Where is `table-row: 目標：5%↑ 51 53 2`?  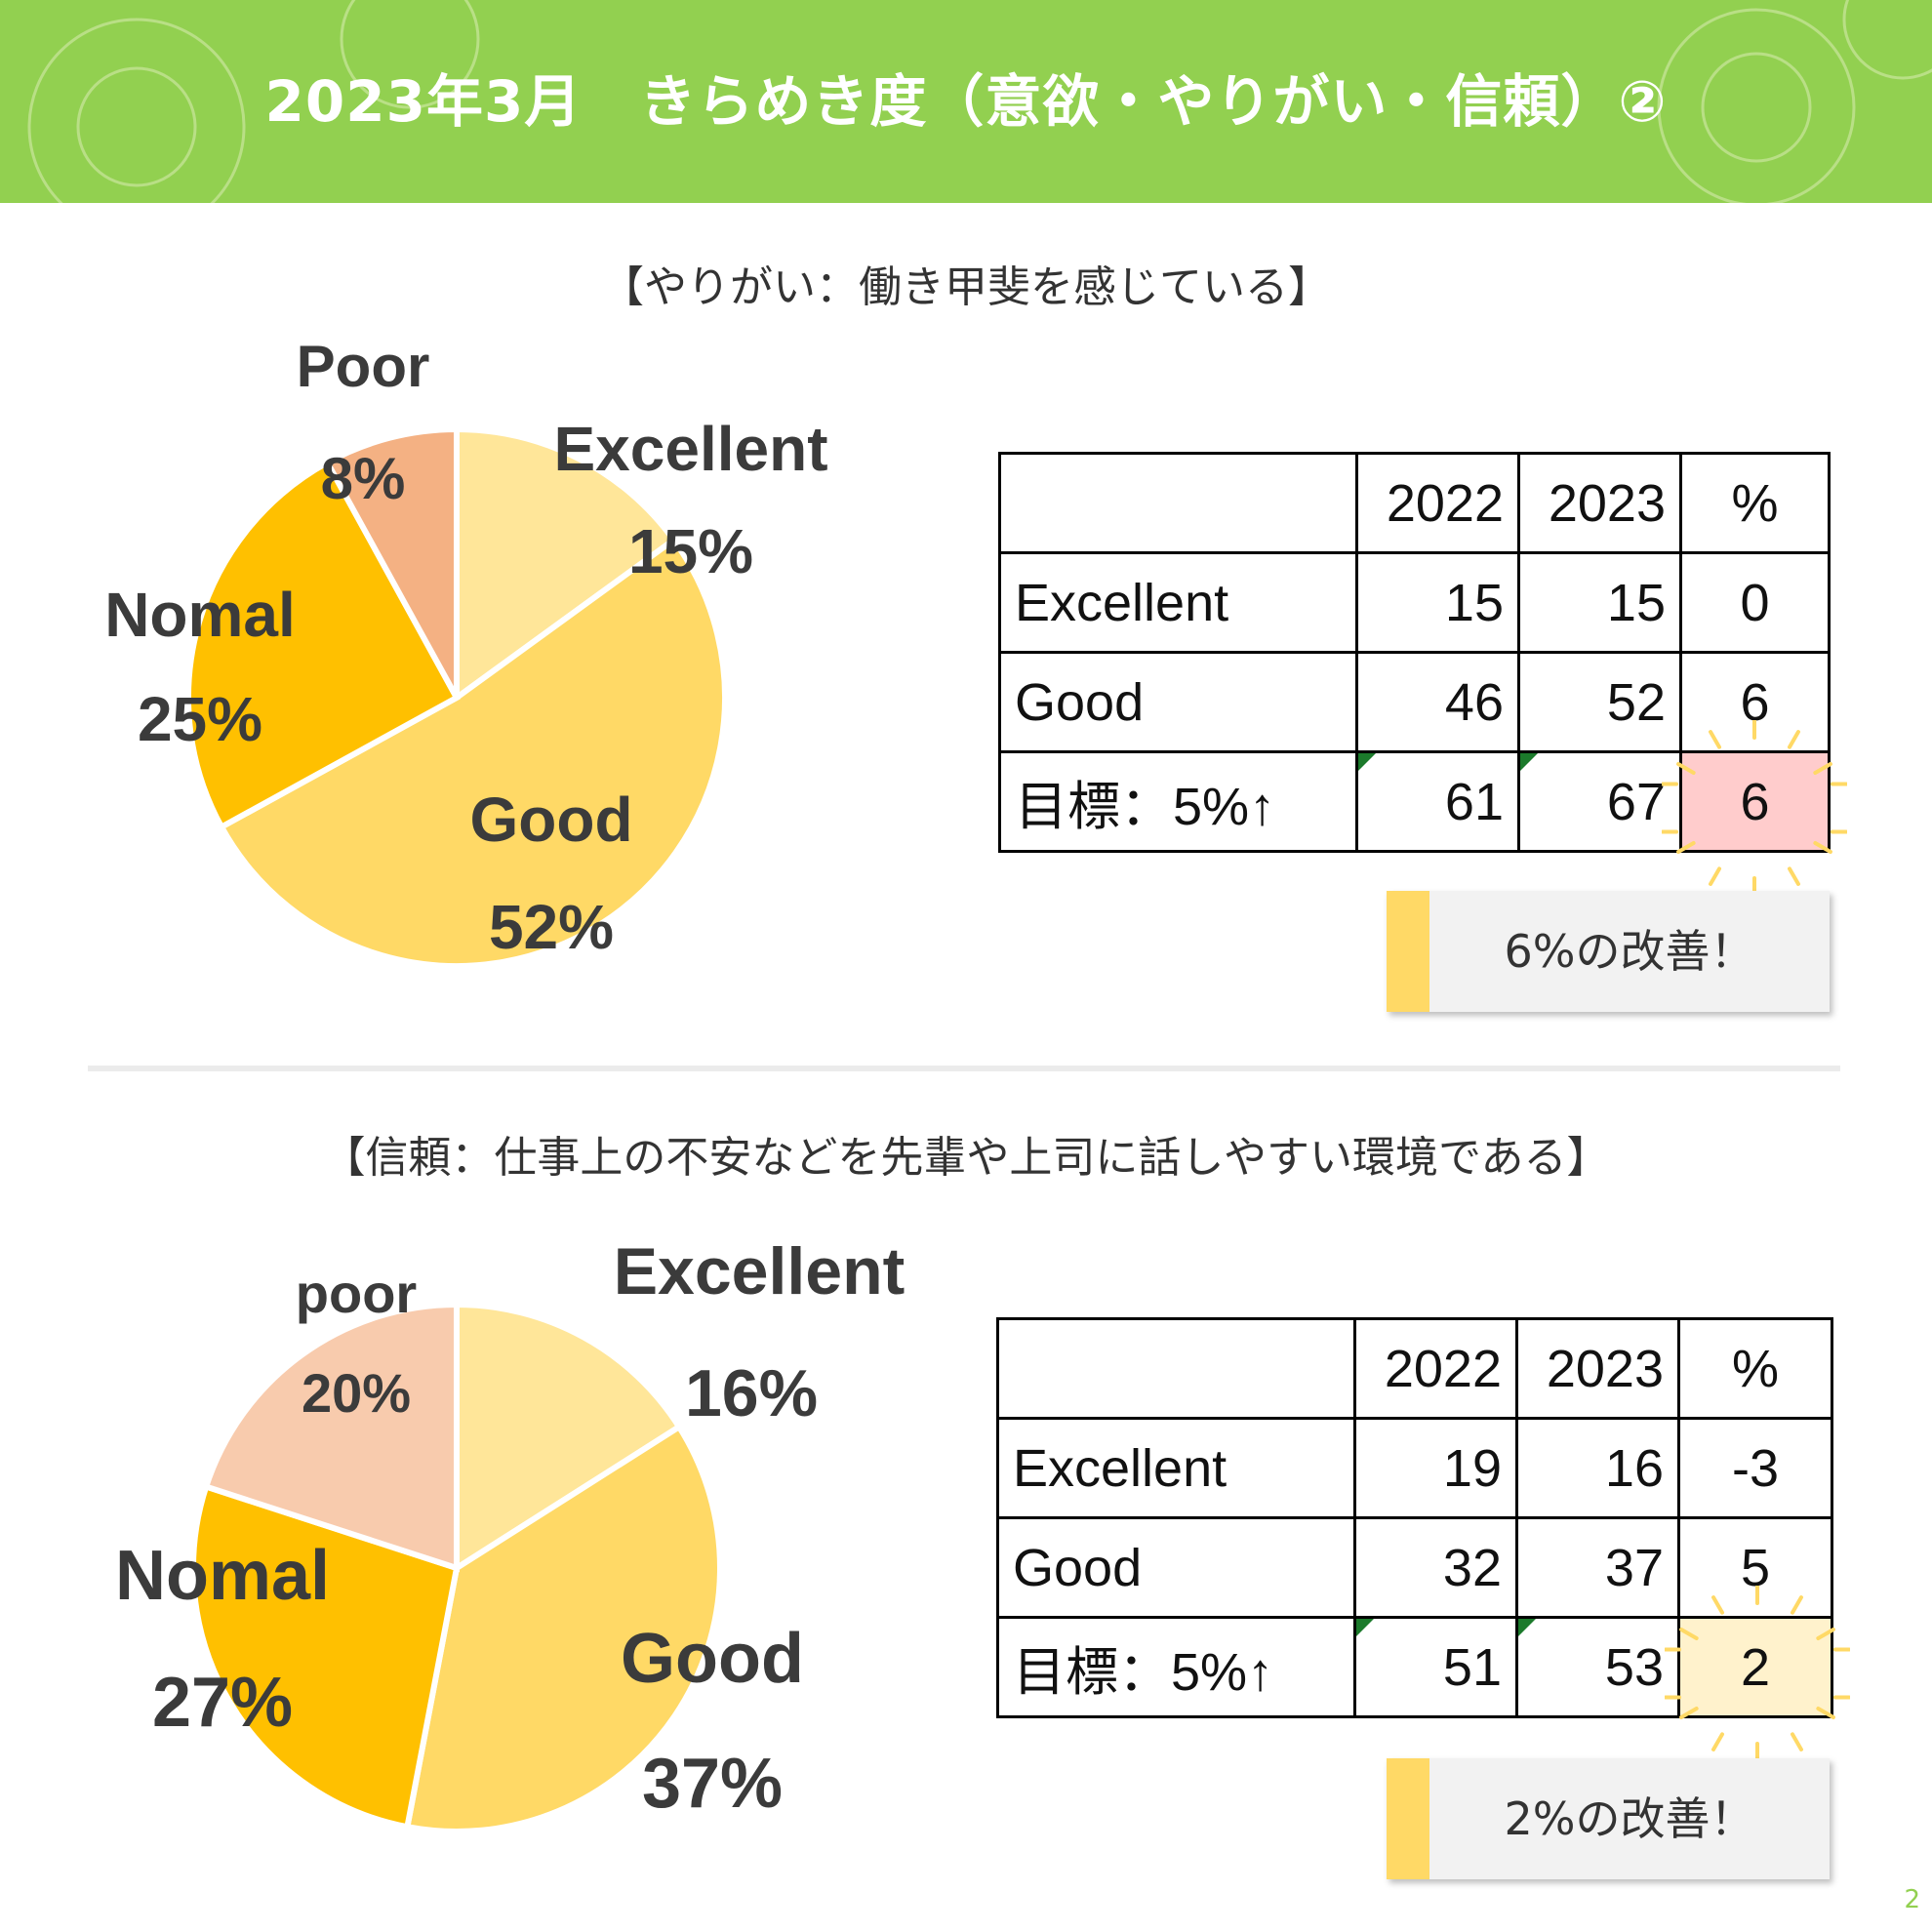
table-row: 目標：5%↑ 51 53 2 is located at coordinates (1414, 1667).